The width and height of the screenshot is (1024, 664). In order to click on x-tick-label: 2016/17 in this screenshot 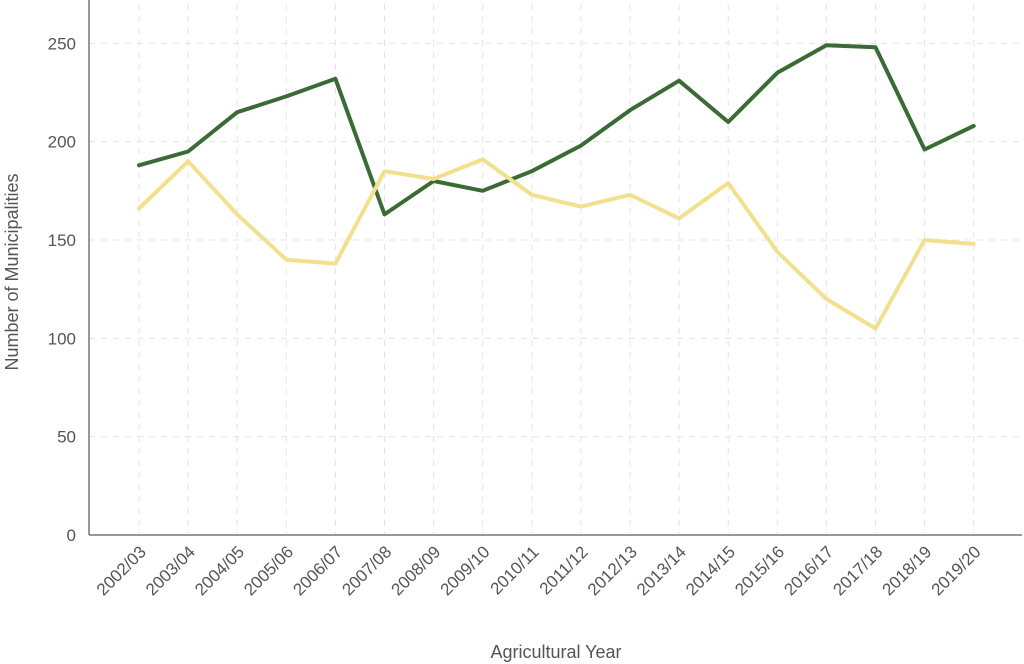, I will do `click(808, 570)`.